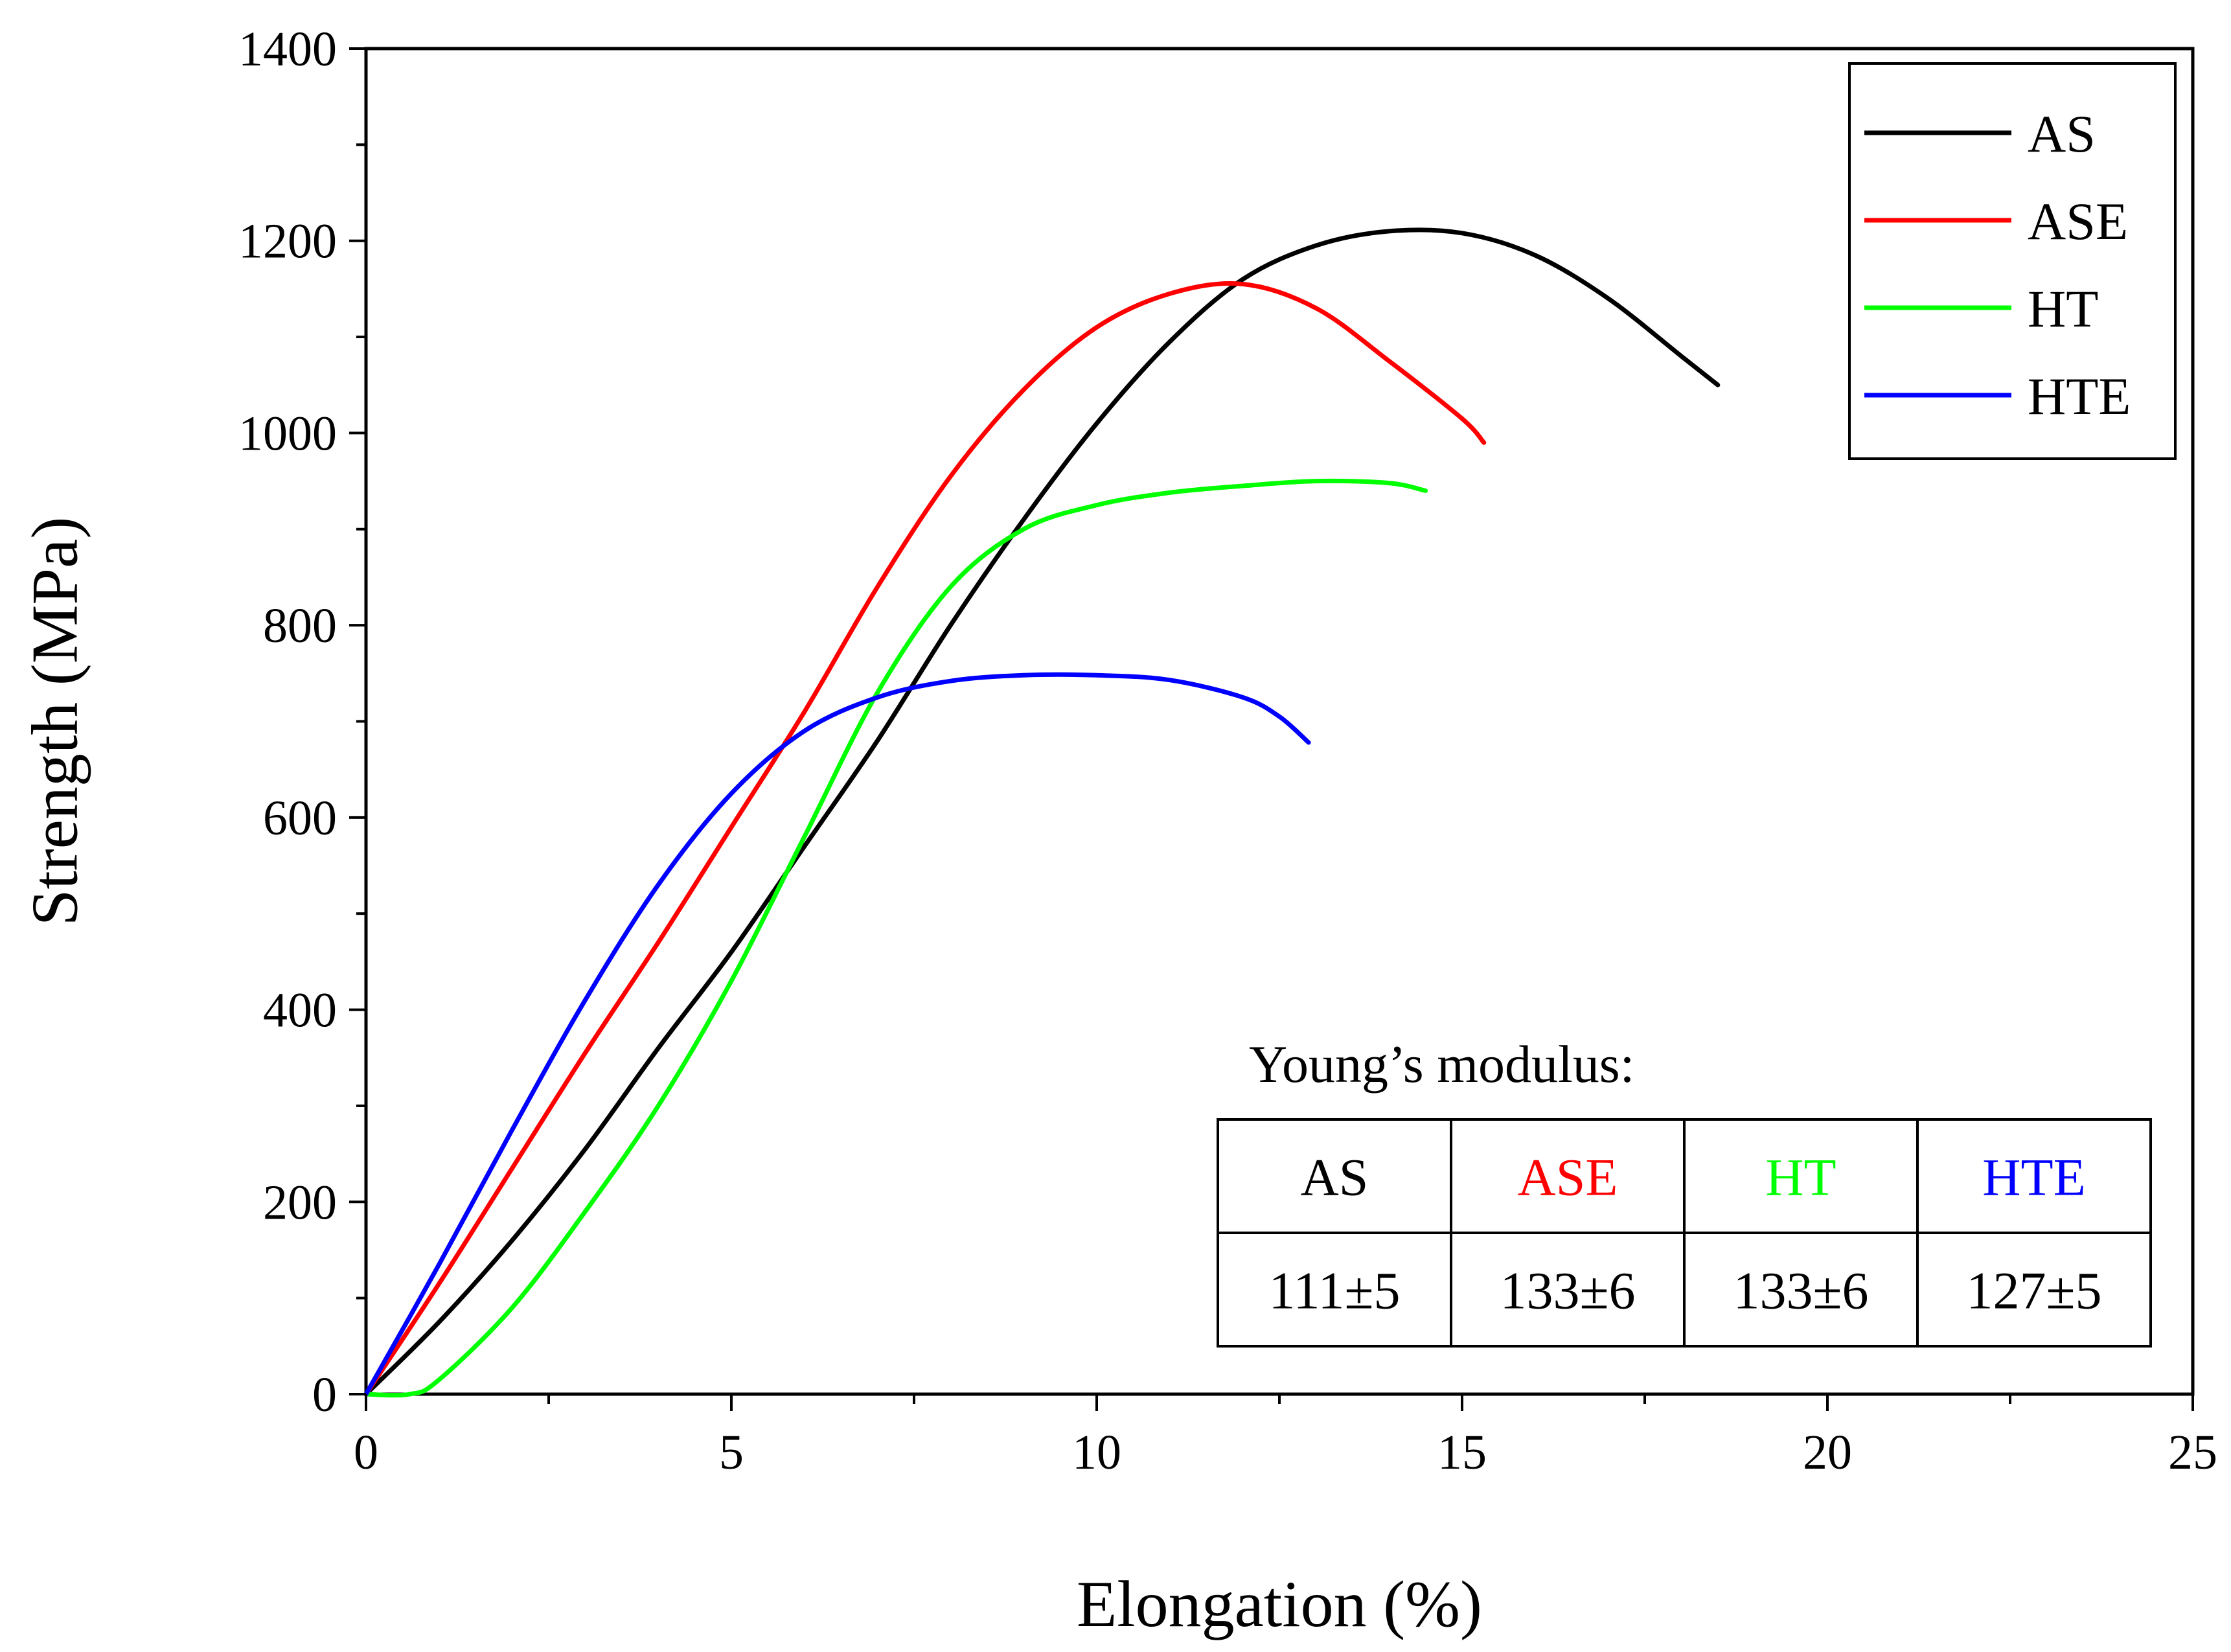 The image size is (2231, 1652). I want to click on legend-label-as: AS, so click(2062, 133).